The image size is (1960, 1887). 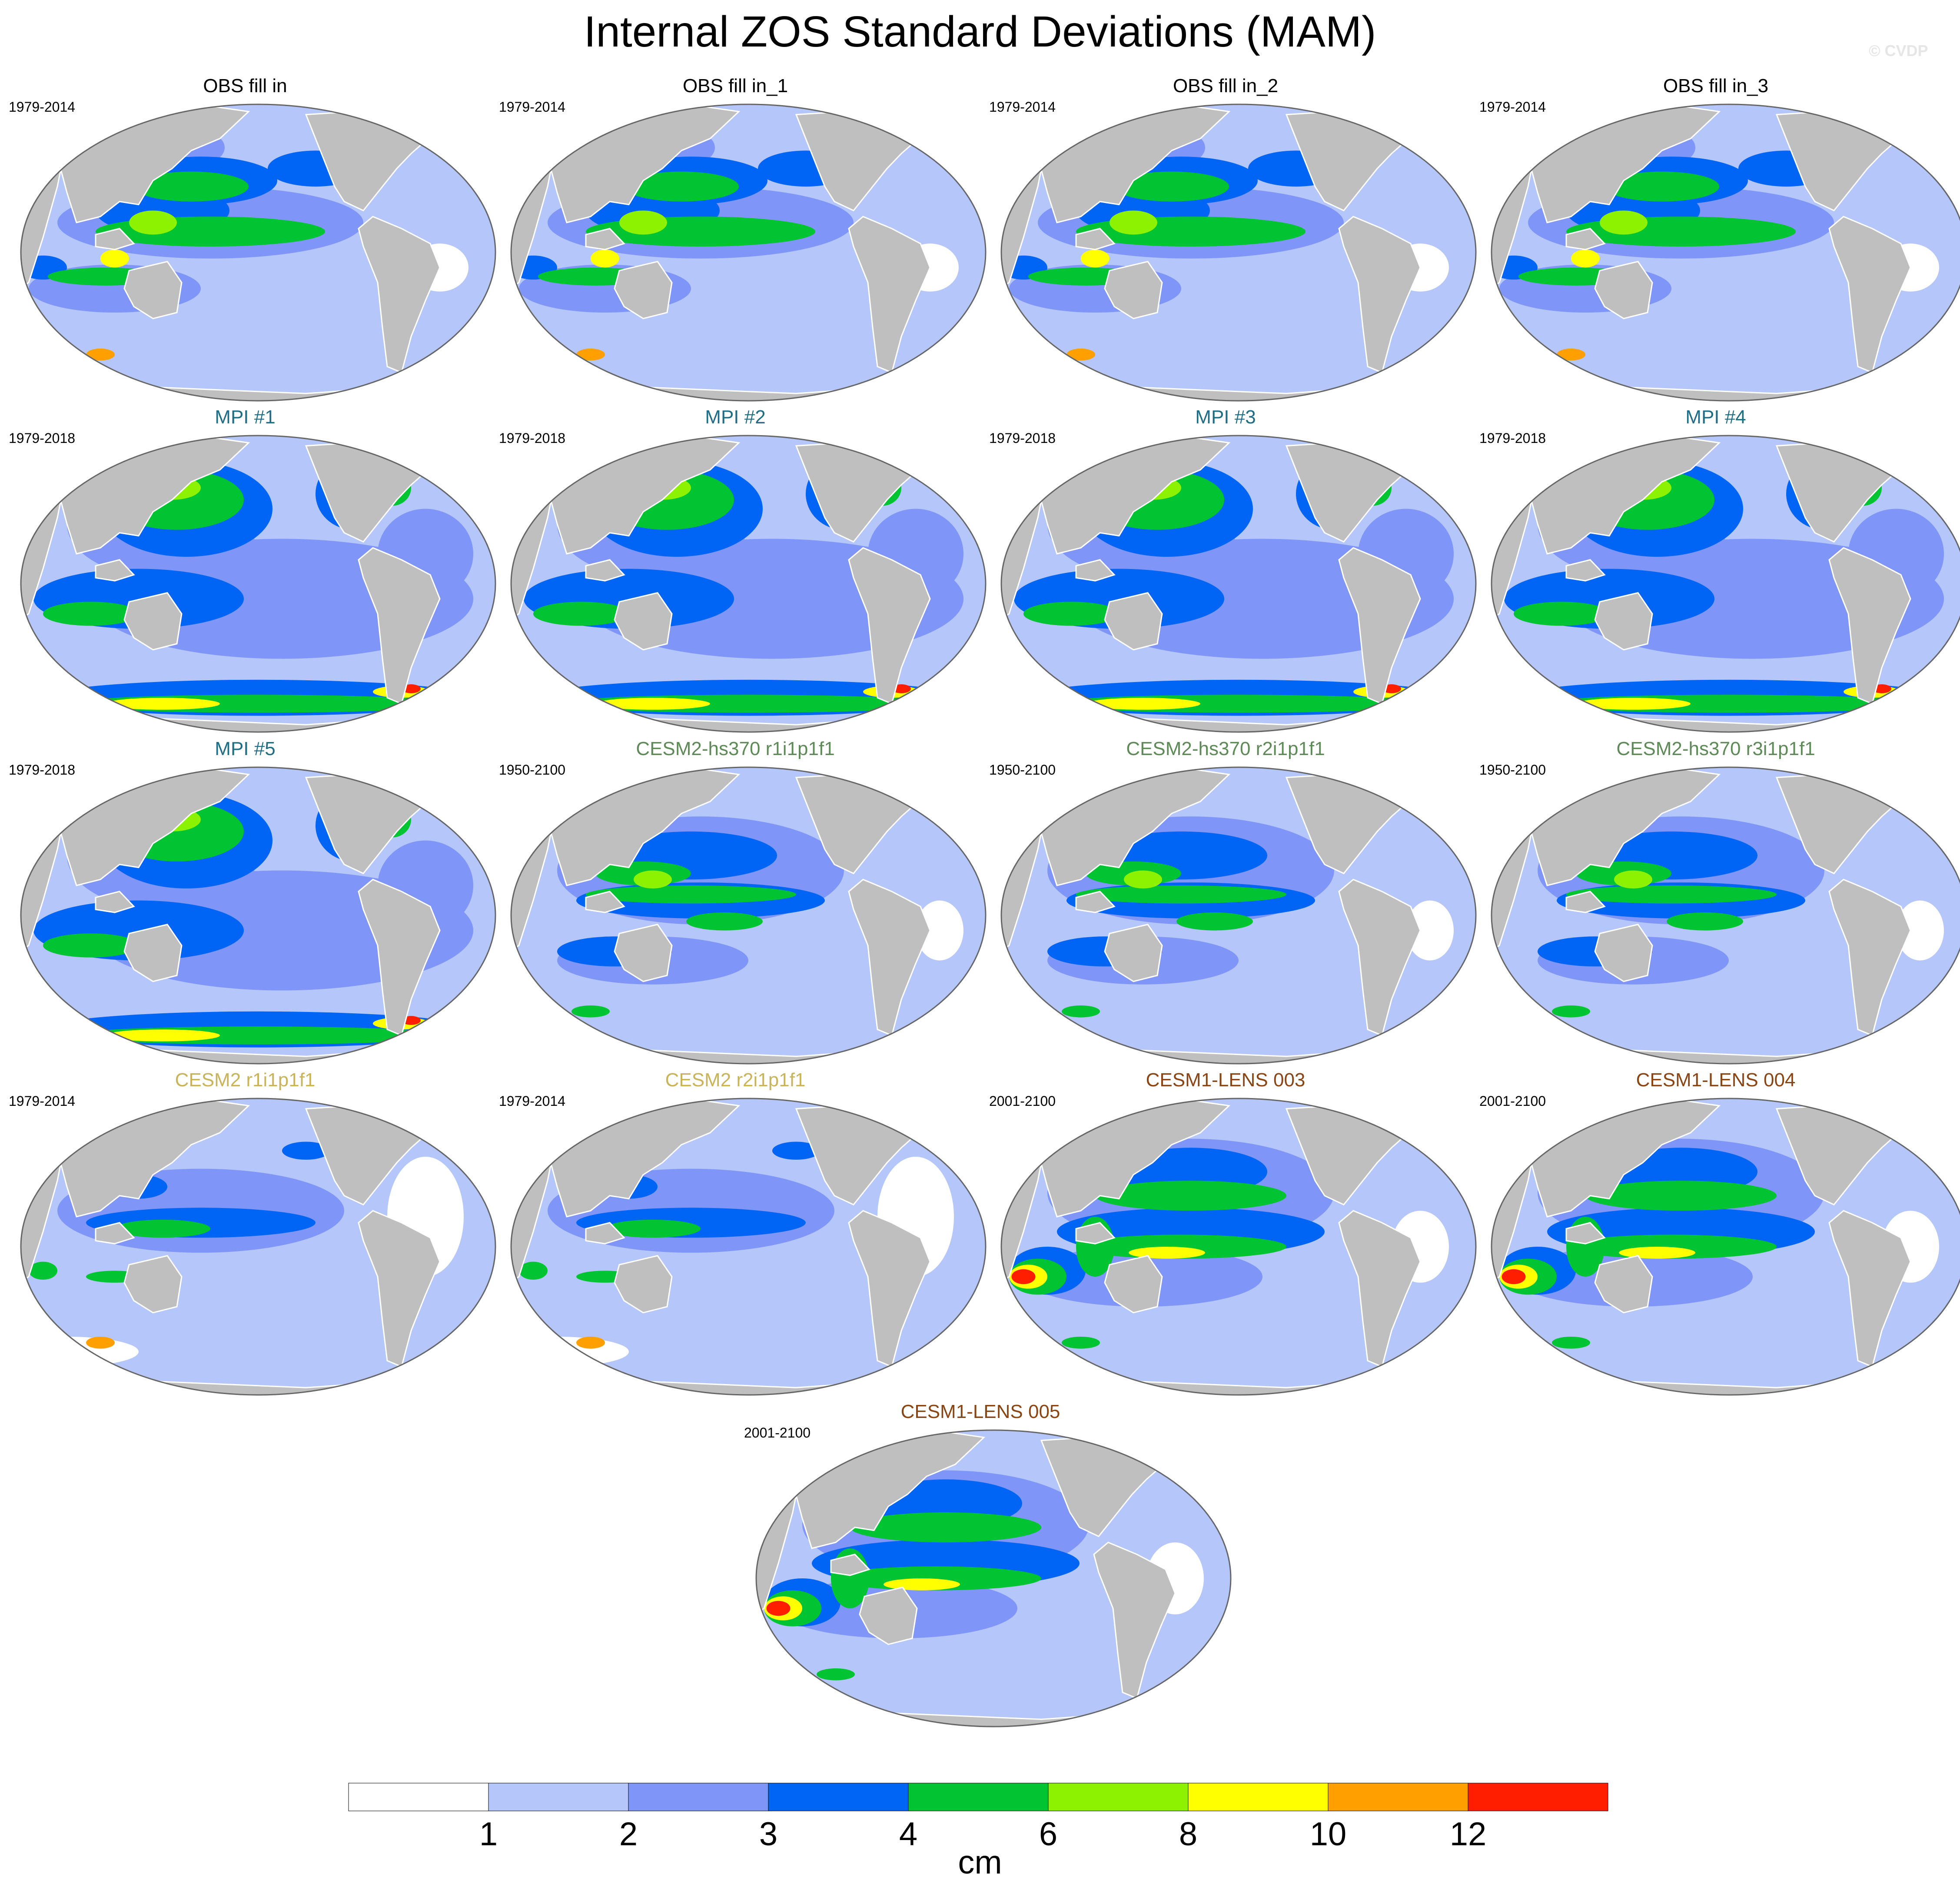 I want to click on map-panel: CESM2-hs370 r2i1p1f1 1950-2100, so click(x=1228, y=902).